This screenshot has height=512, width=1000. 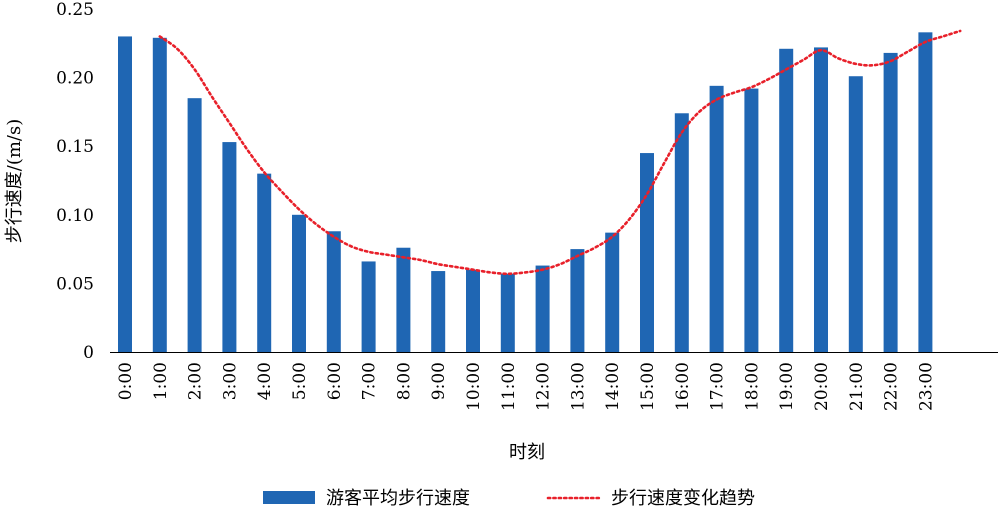 I want to click on y-tick-label: 0.10, so click(x=75, y=216).